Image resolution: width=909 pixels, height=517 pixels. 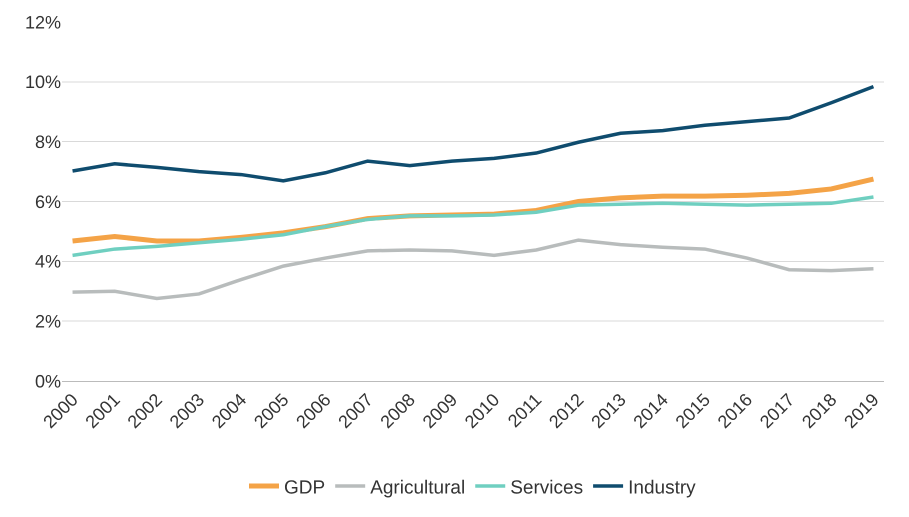 I want to click on y-tick-label: 12%, so click(x=42, y=22).